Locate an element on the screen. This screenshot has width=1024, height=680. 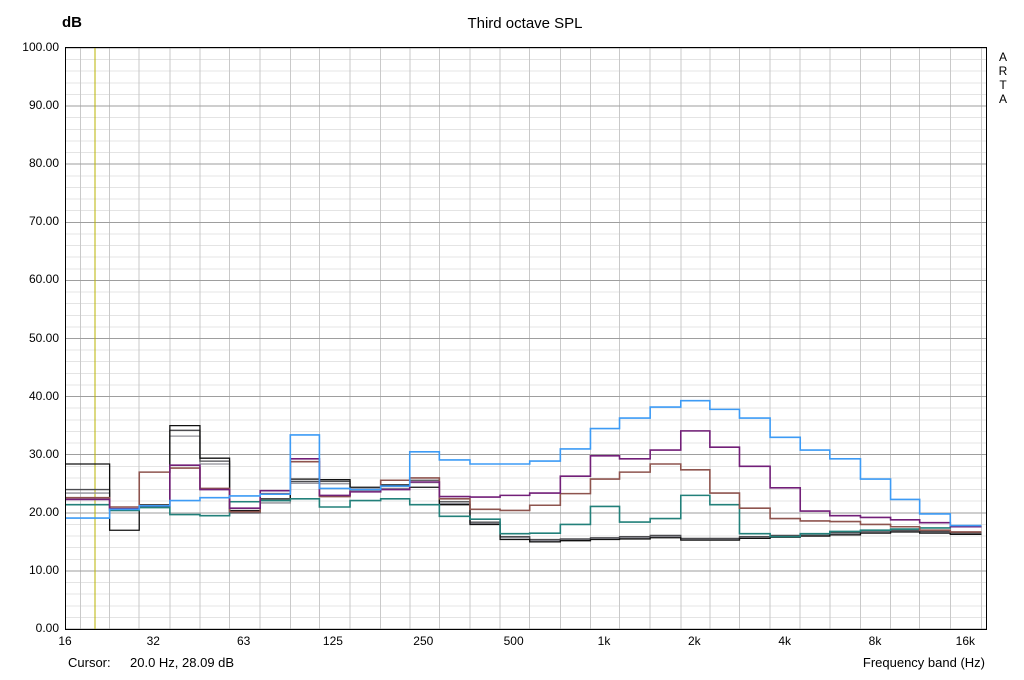
series-darkgray is located at coordinates (524, 485).